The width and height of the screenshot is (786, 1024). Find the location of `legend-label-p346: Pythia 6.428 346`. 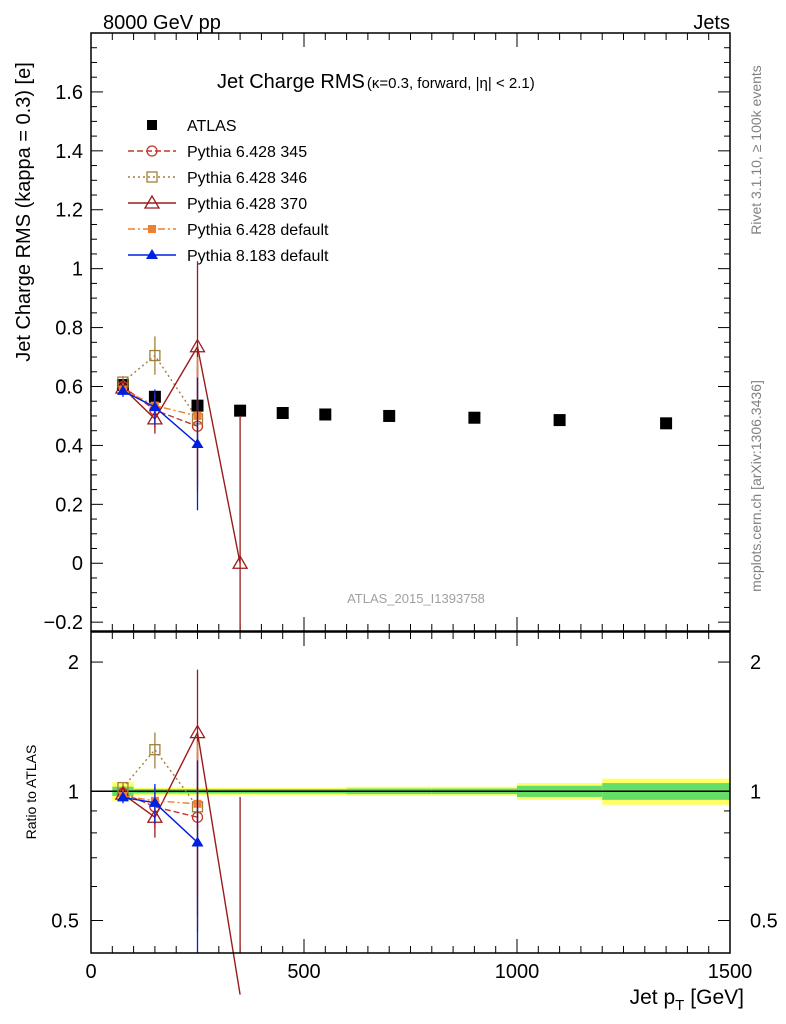

legend-label-p346: Pythia 6.428 346 is located at coordinates (247, 178).